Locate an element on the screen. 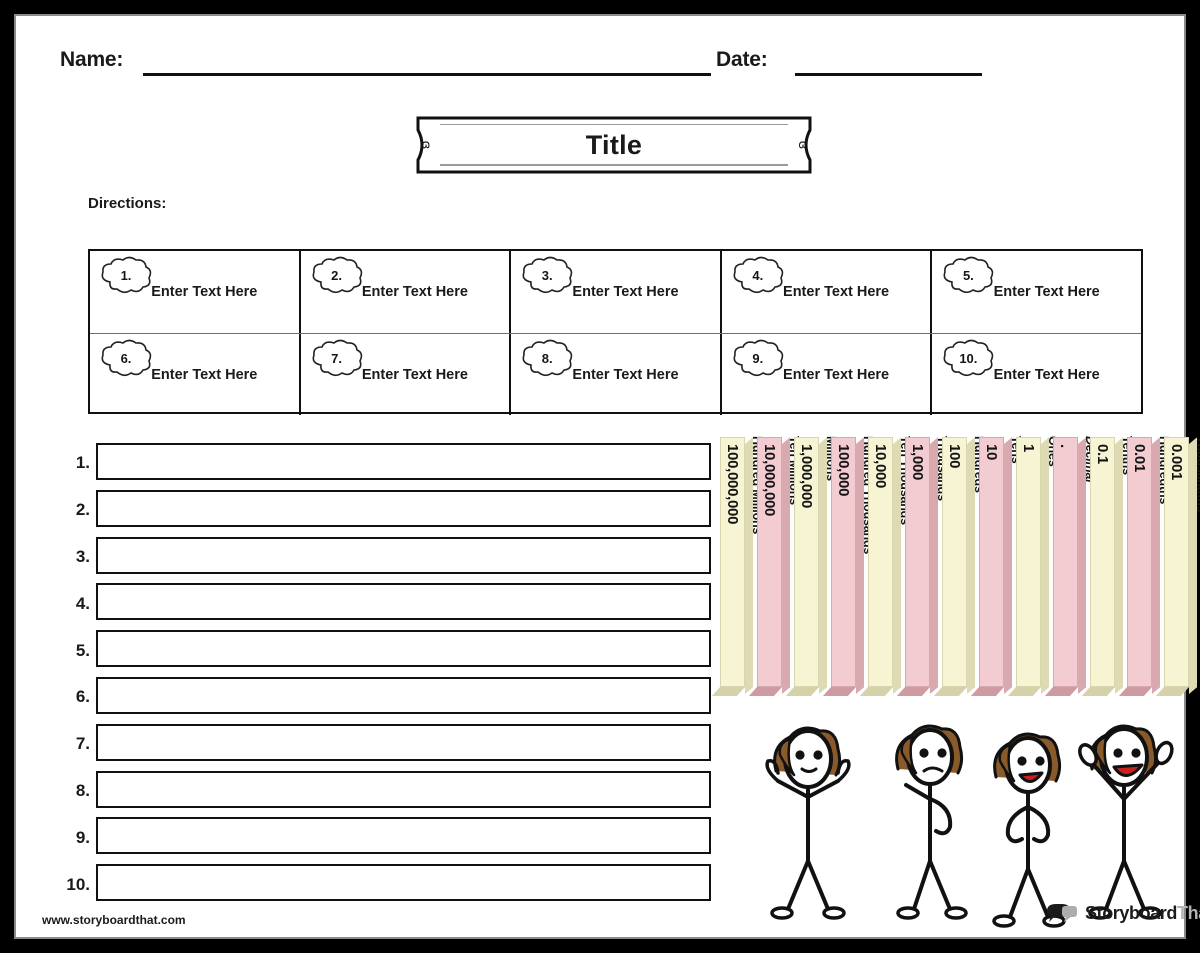 Image resolution: width=1200 pixels, height=953 pixels. grid-cell-6: 6. Enter Text Here is located at coordinates (195, 374).